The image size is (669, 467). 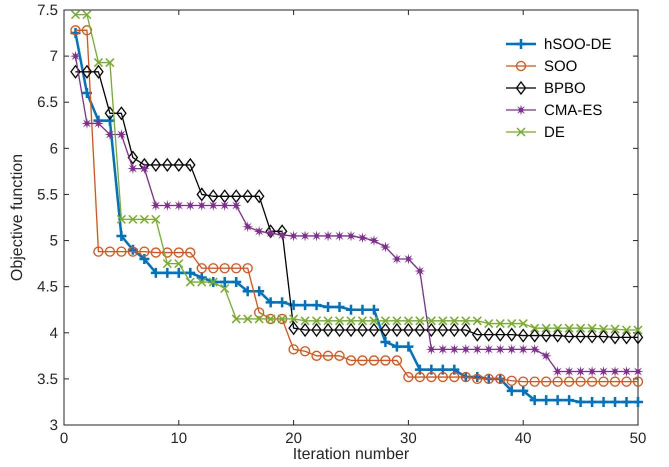 I want to click on y-tick-label: 7, so click(x=54, y=57).